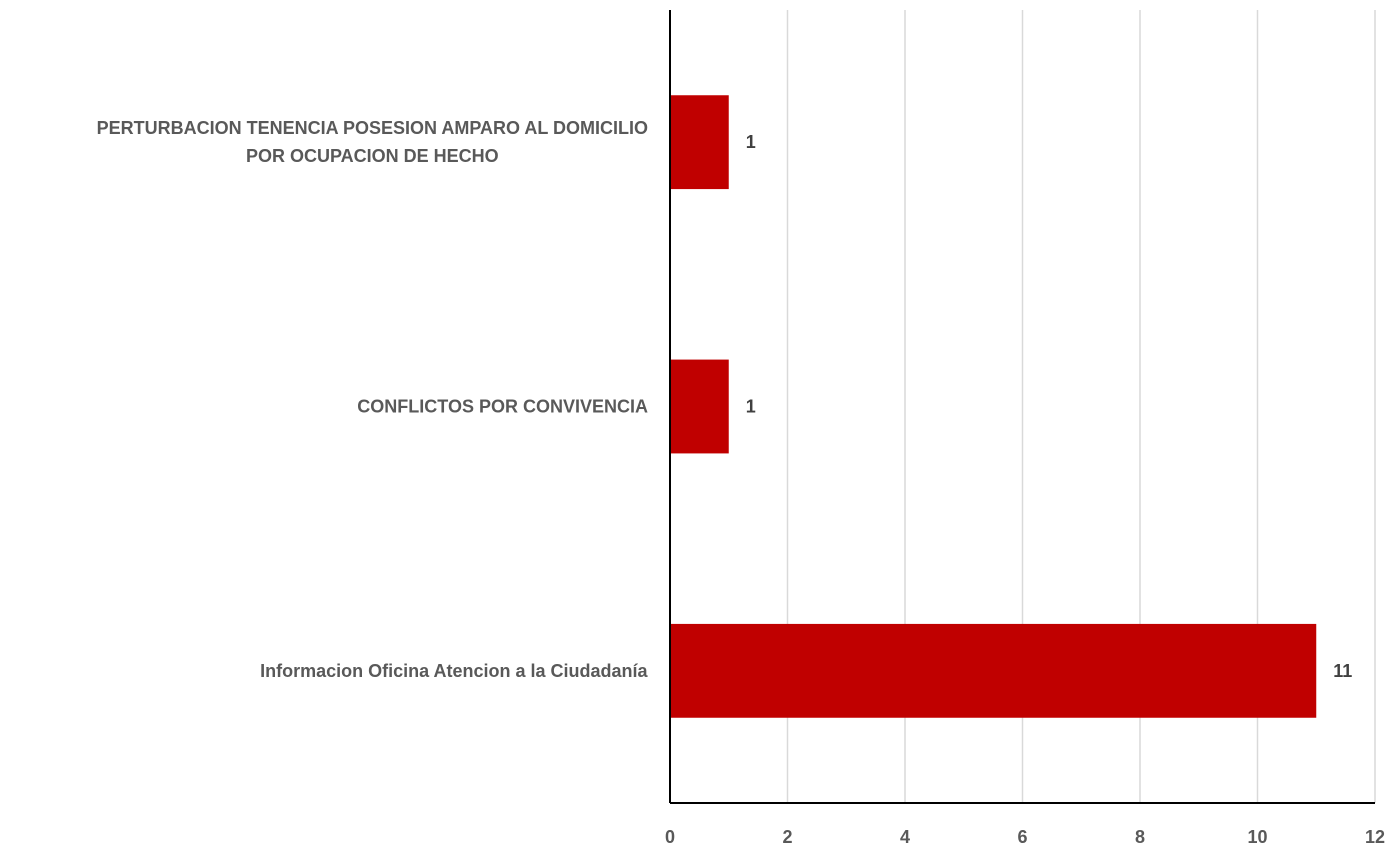  I want to click on data-label-2: 11, so click(1342, 671).